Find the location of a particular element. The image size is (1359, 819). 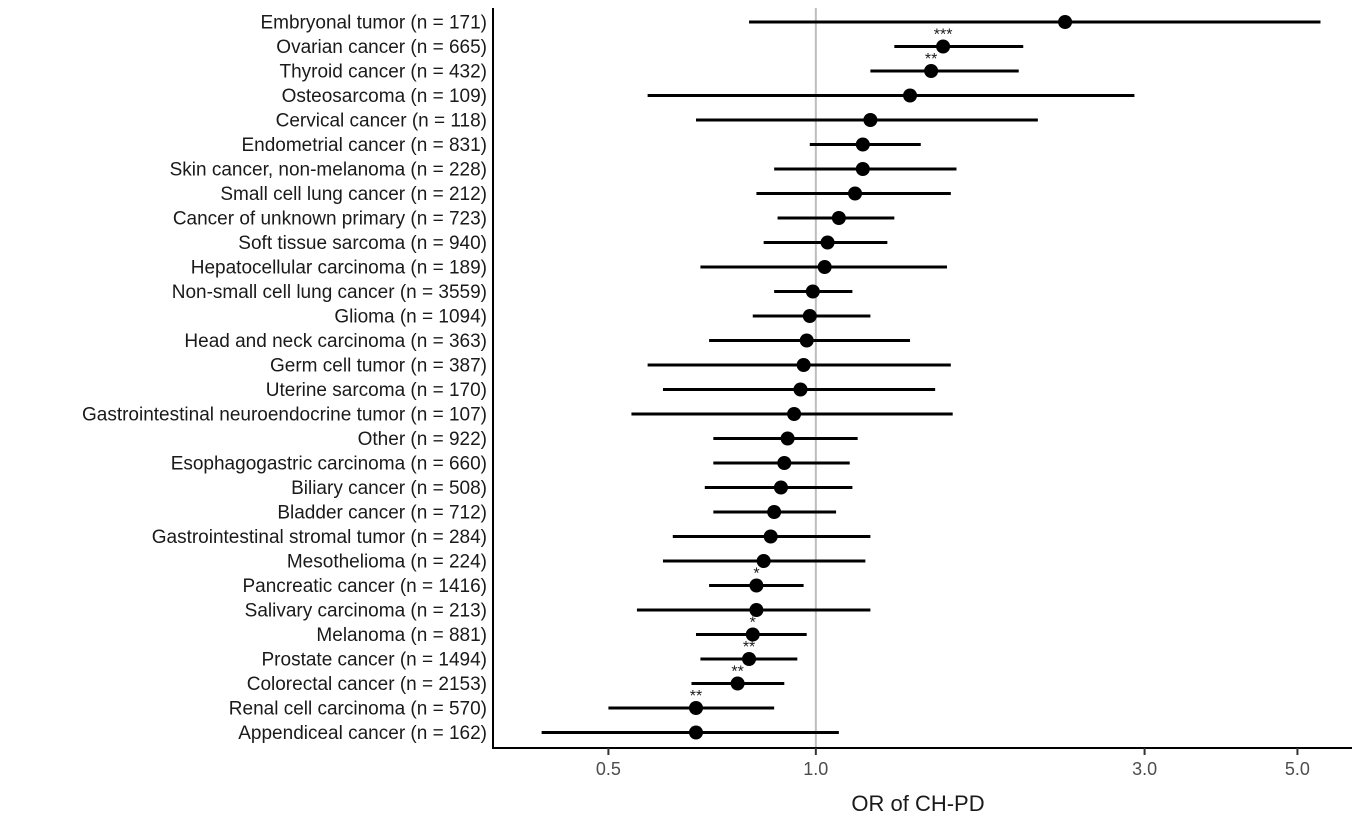

forest-row: Non-small cell lung cancer (n = 3559) is located at coordinates (512, 292).